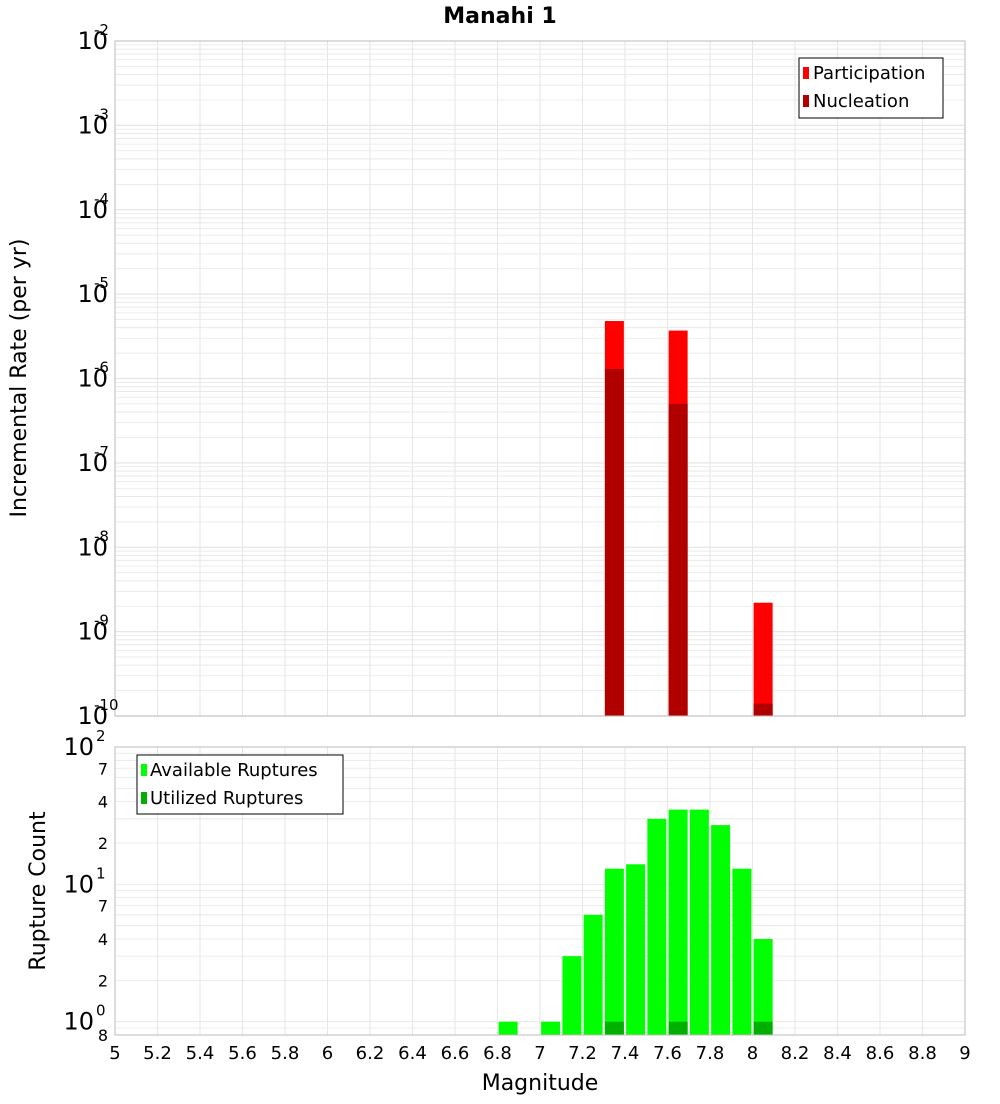 This screenshot has height=1104, width=1000. Describe the element at coordinates (412, 1053) in the screenshot. I see `x-tick-label: 6.4` at that location.